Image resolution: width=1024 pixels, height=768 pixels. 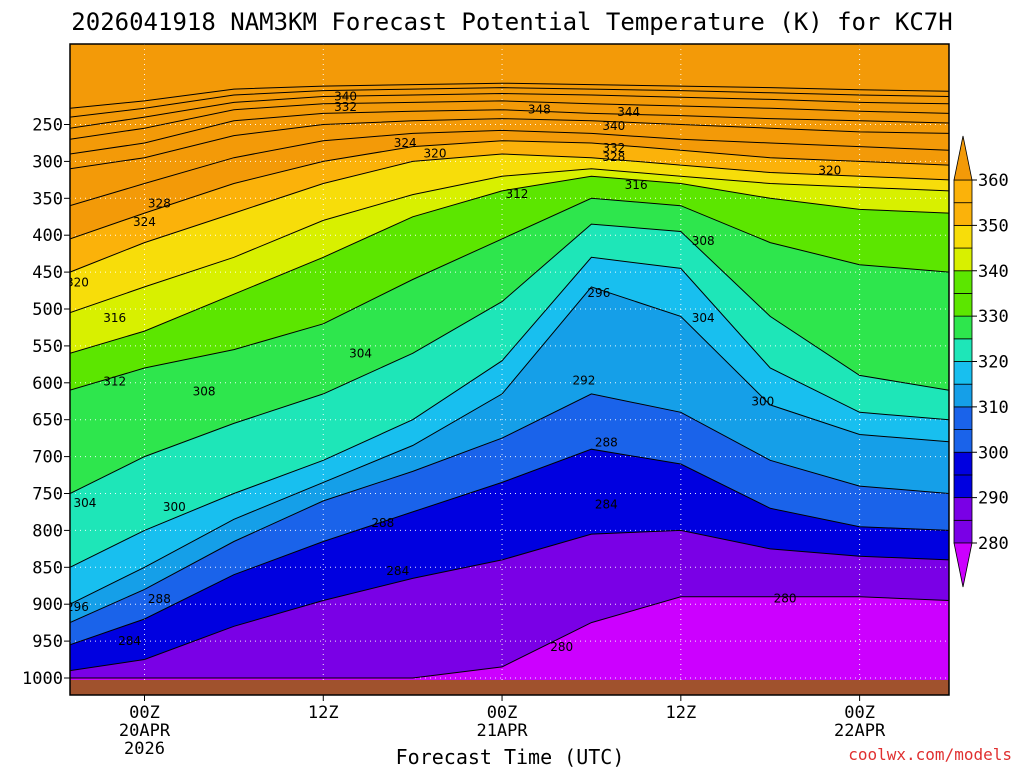 I want to click on y-tick-label: 500, so click(x=47, y=310).